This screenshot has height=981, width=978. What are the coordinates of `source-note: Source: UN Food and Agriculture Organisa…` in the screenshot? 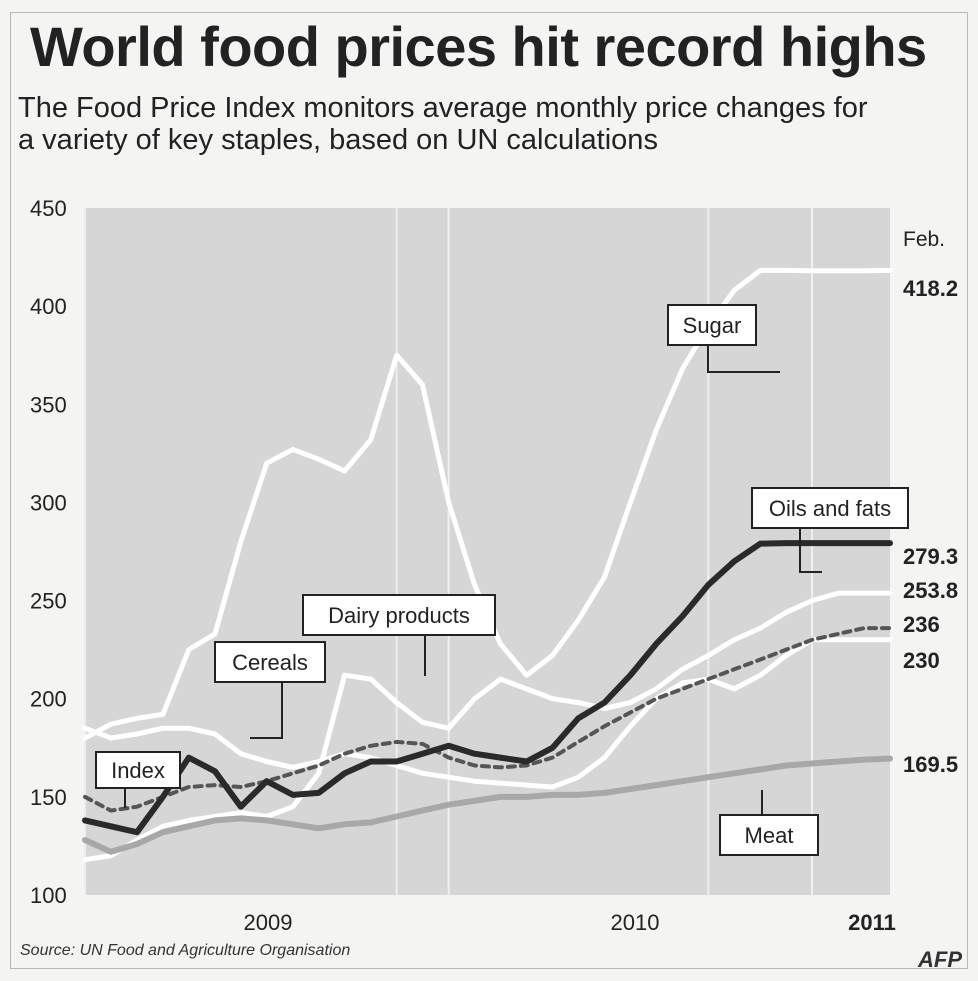 It's located at (185, 950).